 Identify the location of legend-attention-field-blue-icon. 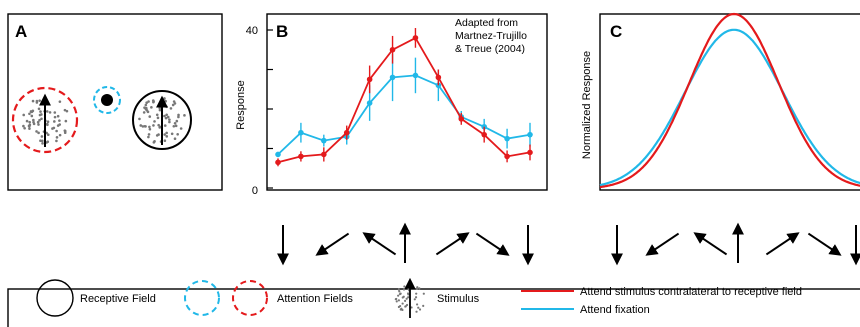
(202, 298).